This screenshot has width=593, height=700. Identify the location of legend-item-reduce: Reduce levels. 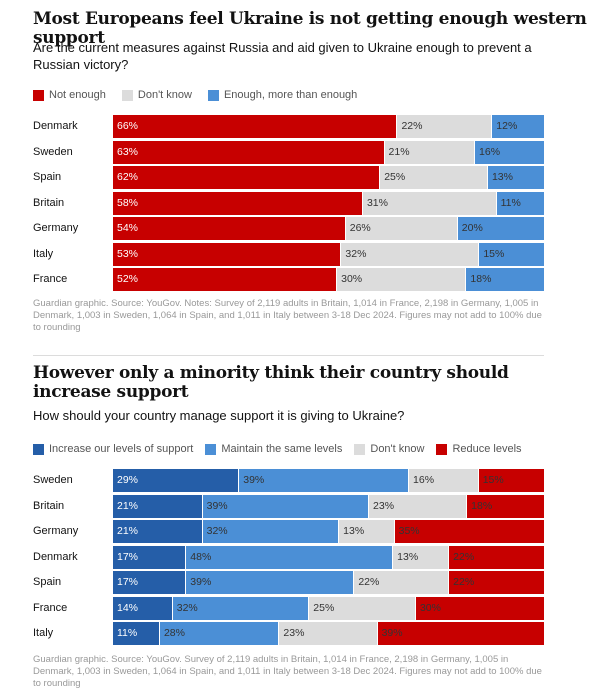
(479, 449).